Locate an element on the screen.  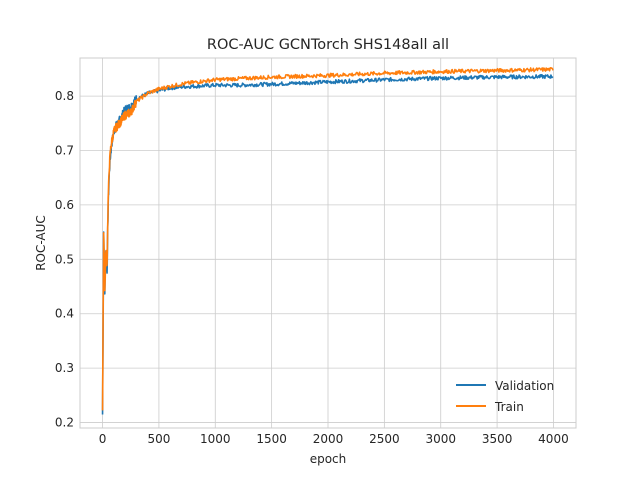
legend-label-validation: Validation is located at coordinates (524, 386).